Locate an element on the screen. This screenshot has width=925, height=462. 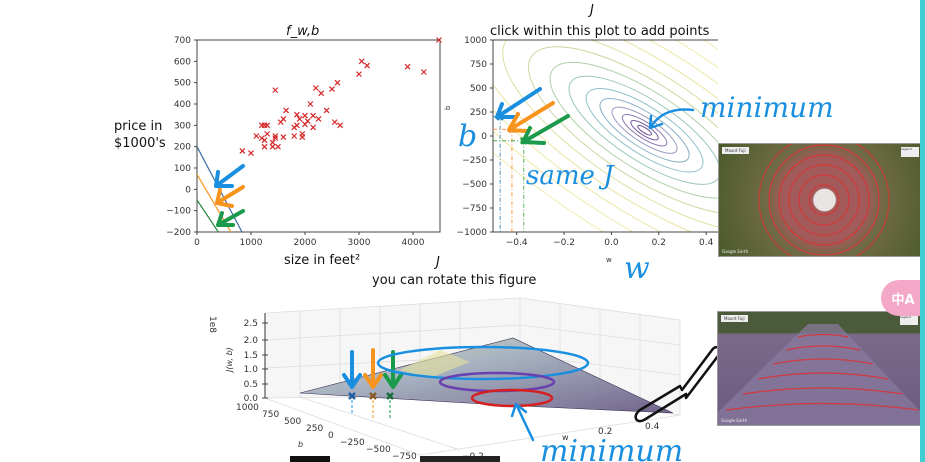
annotation-minimum-bottom: minimum is located at coordinates (611, 448).